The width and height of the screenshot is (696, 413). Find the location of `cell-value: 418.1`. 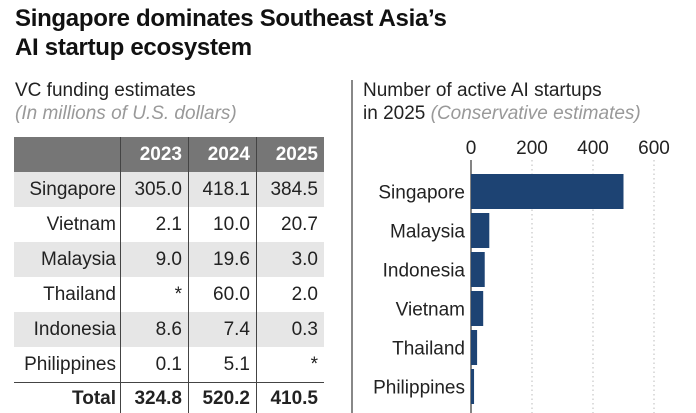

cell-value: 418.1 is located at coordinates (222, 189).